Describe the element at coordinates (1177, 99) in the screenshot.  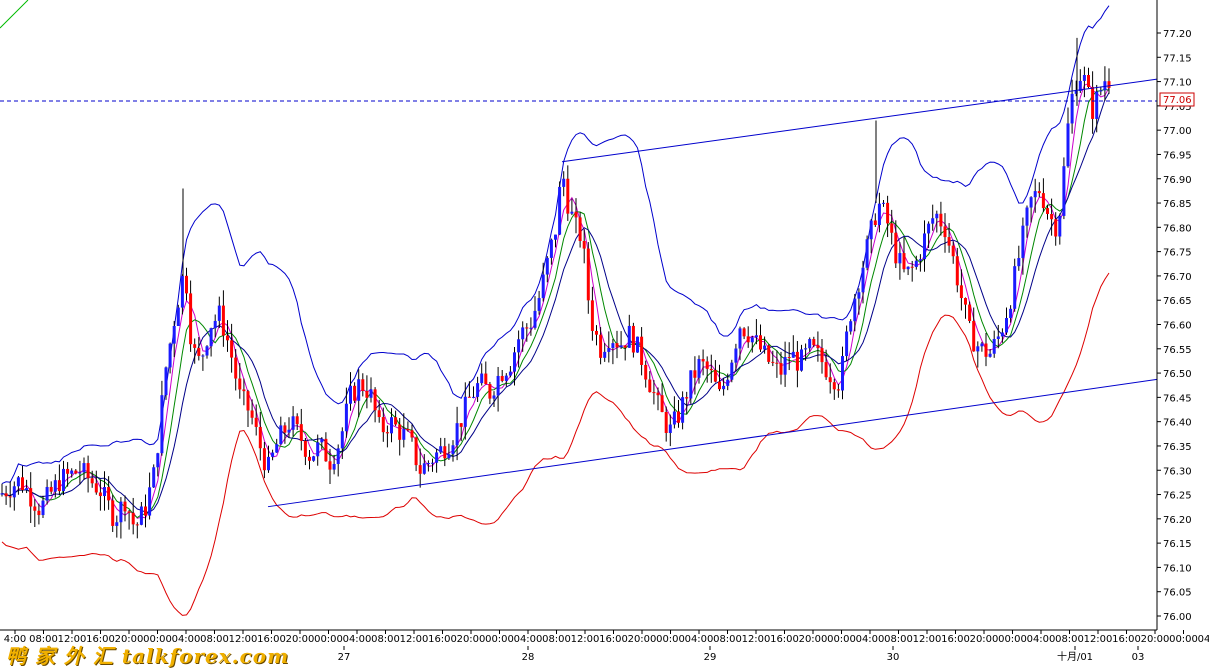
I see `current-price-box` at that location.